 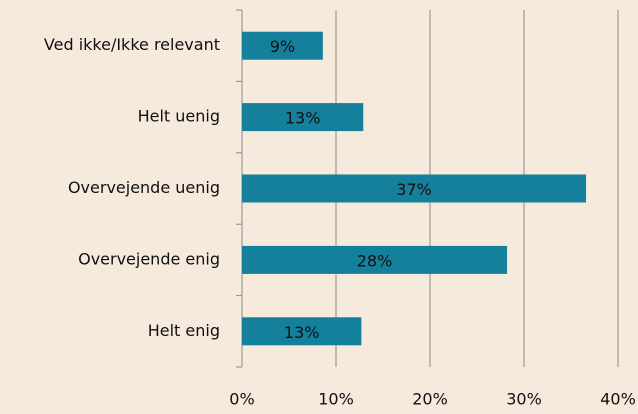 I want to click on x-tick-label: 20%, so click(x=430, y=399).